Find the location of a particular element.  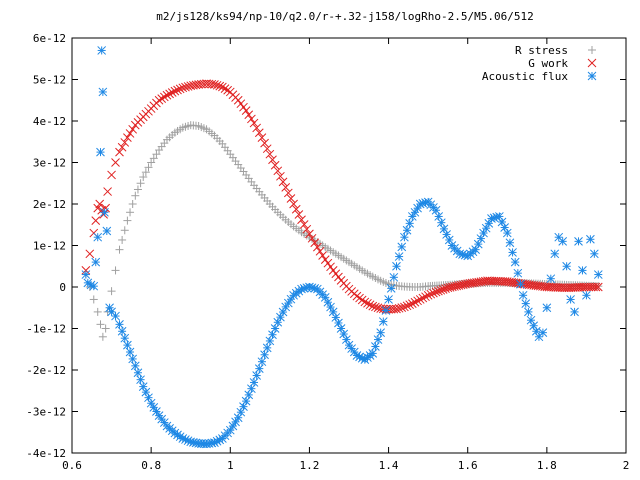

x-tick-label: 1.4 is located at coordinates (389, 465).